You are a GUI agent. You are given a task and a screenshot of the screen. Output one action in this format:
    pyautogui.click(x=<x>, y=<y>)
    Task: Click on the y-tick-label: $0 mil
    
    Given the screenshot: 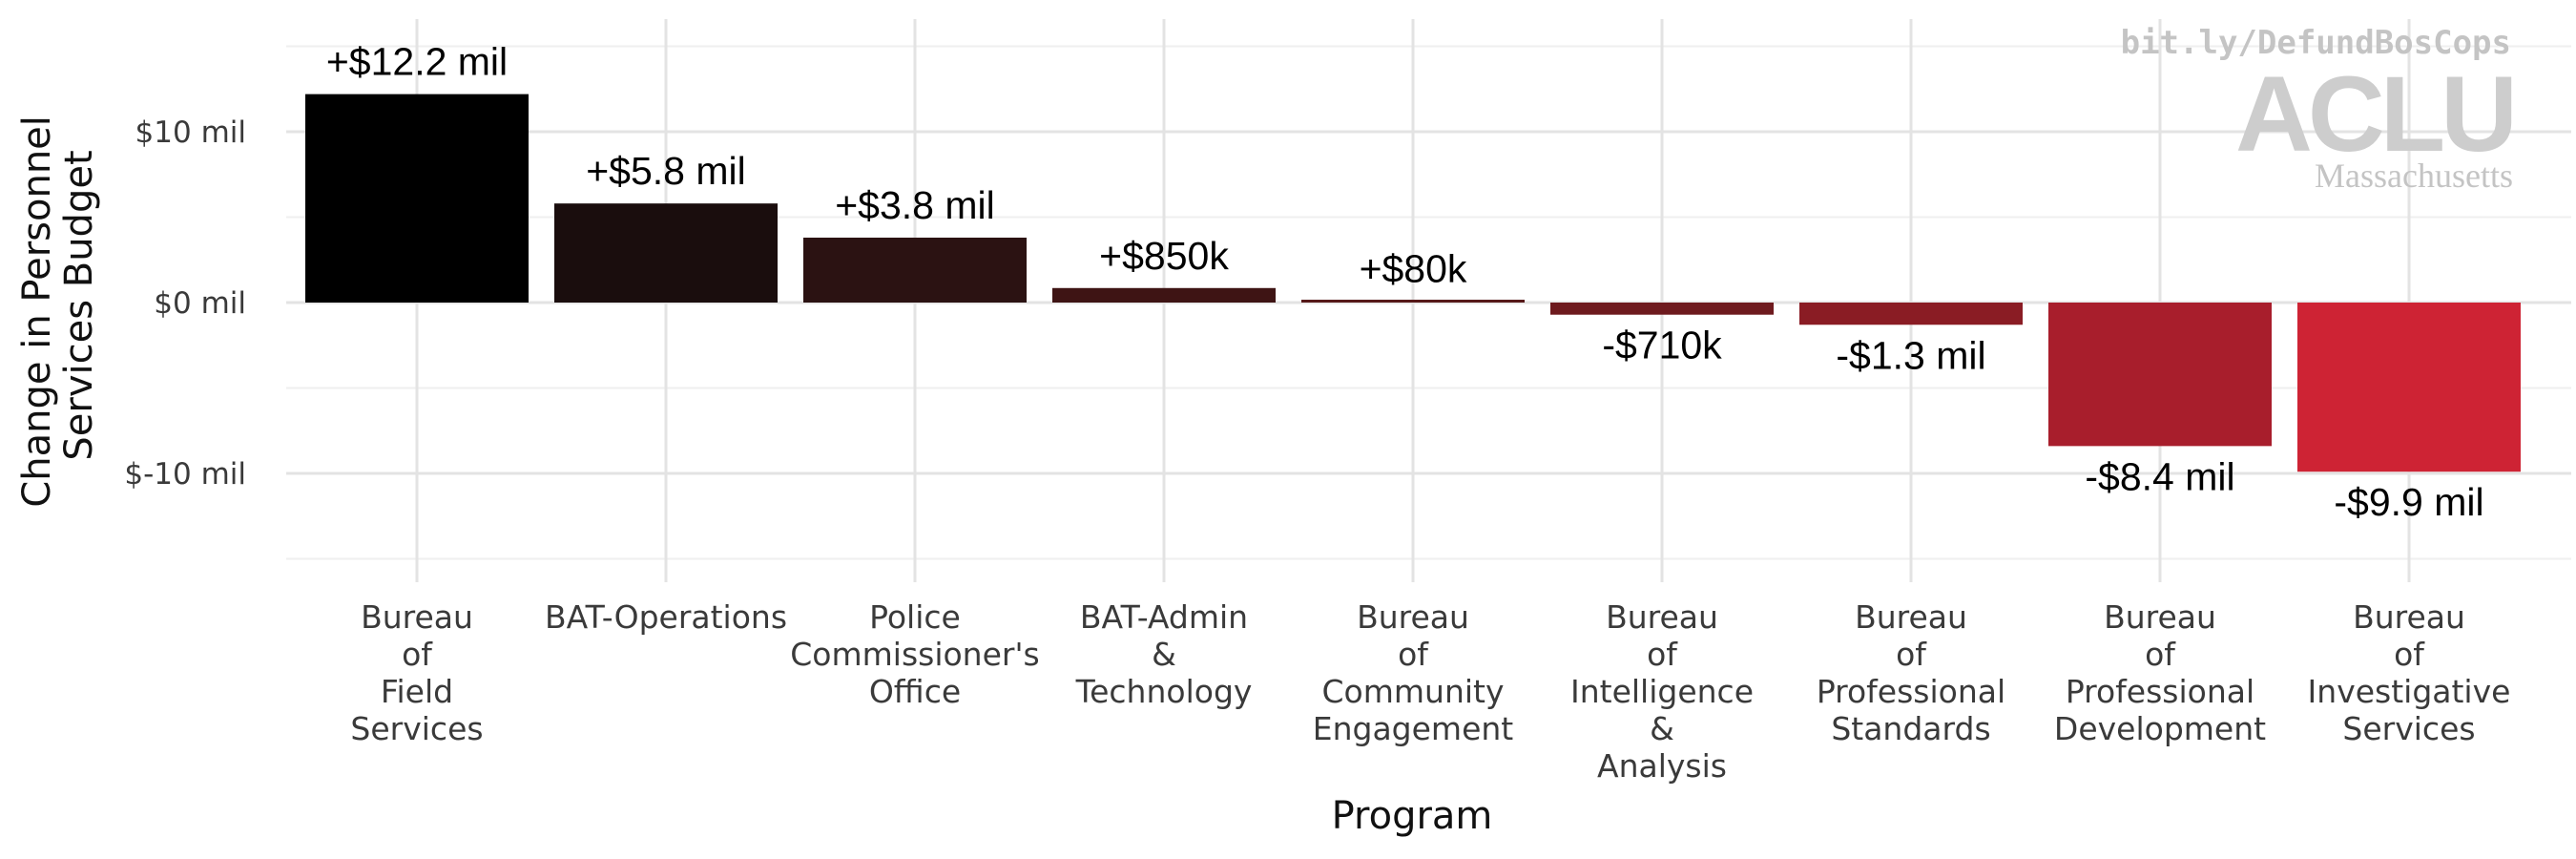 What is the action you would take?
    pyautogui.click(x=200, y=303)
    